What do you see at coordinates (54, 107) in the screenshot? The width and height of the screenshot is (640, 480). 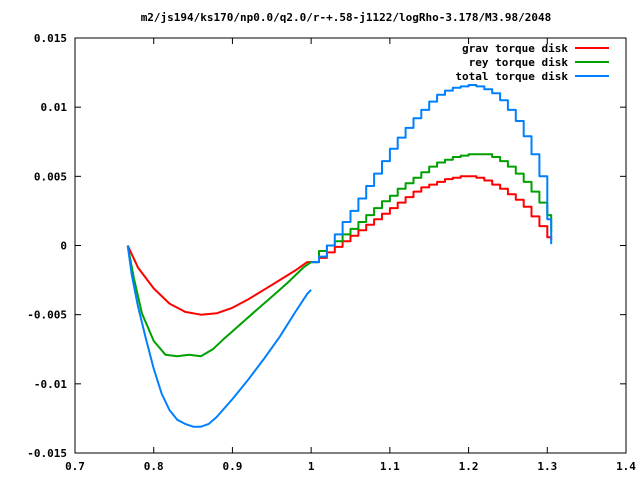 I see `y-tick-label: 0.01` at bounding box center [54, 107].